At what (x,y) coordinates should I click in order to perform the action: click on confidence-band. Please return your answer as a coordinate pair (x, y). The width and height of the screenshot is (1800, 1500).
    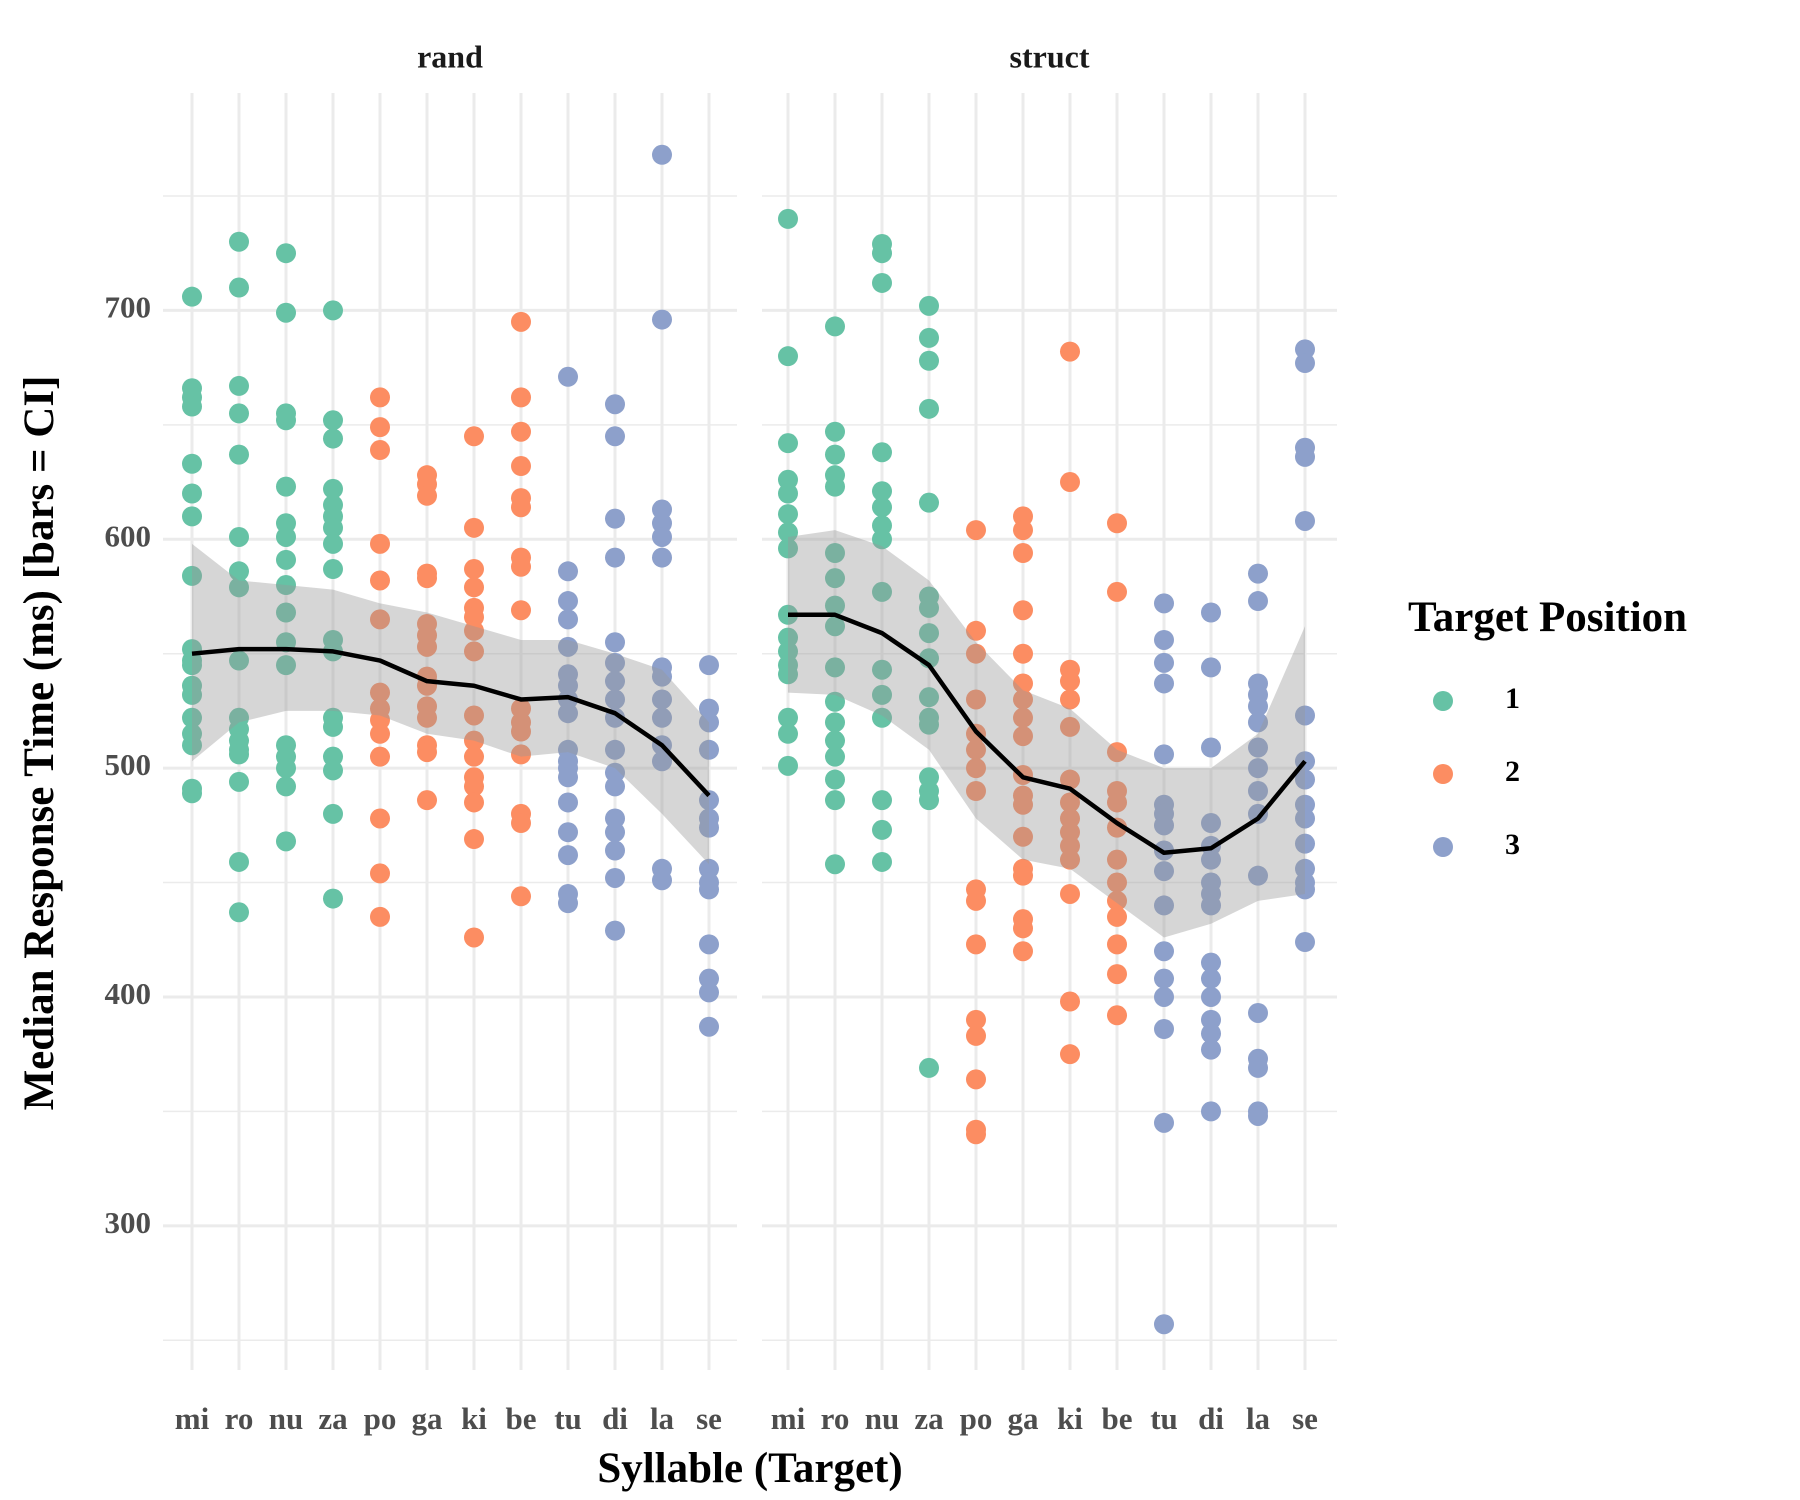
    Looking at the image, I should click on (450, 704).